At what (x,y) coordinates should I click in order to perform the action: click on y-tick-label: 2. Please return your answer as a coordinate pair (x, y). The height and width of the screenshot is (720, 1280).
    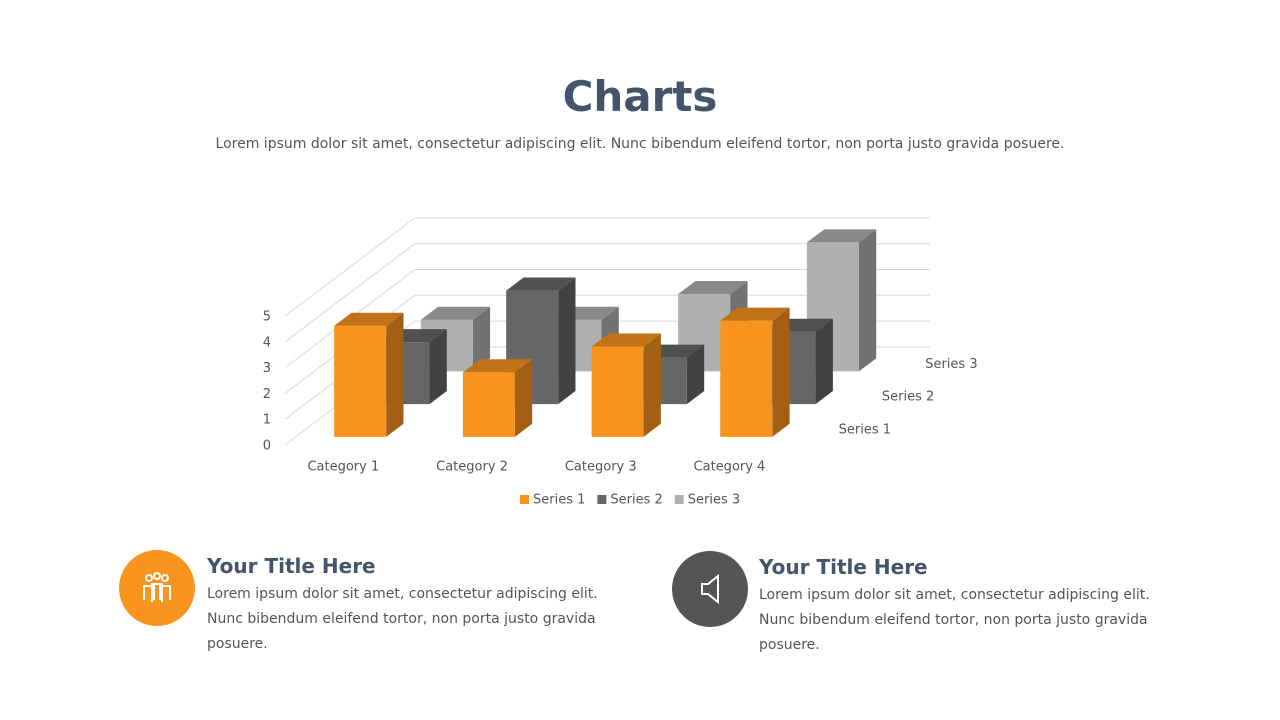
    Looking at the image, I should click on (267, 394).